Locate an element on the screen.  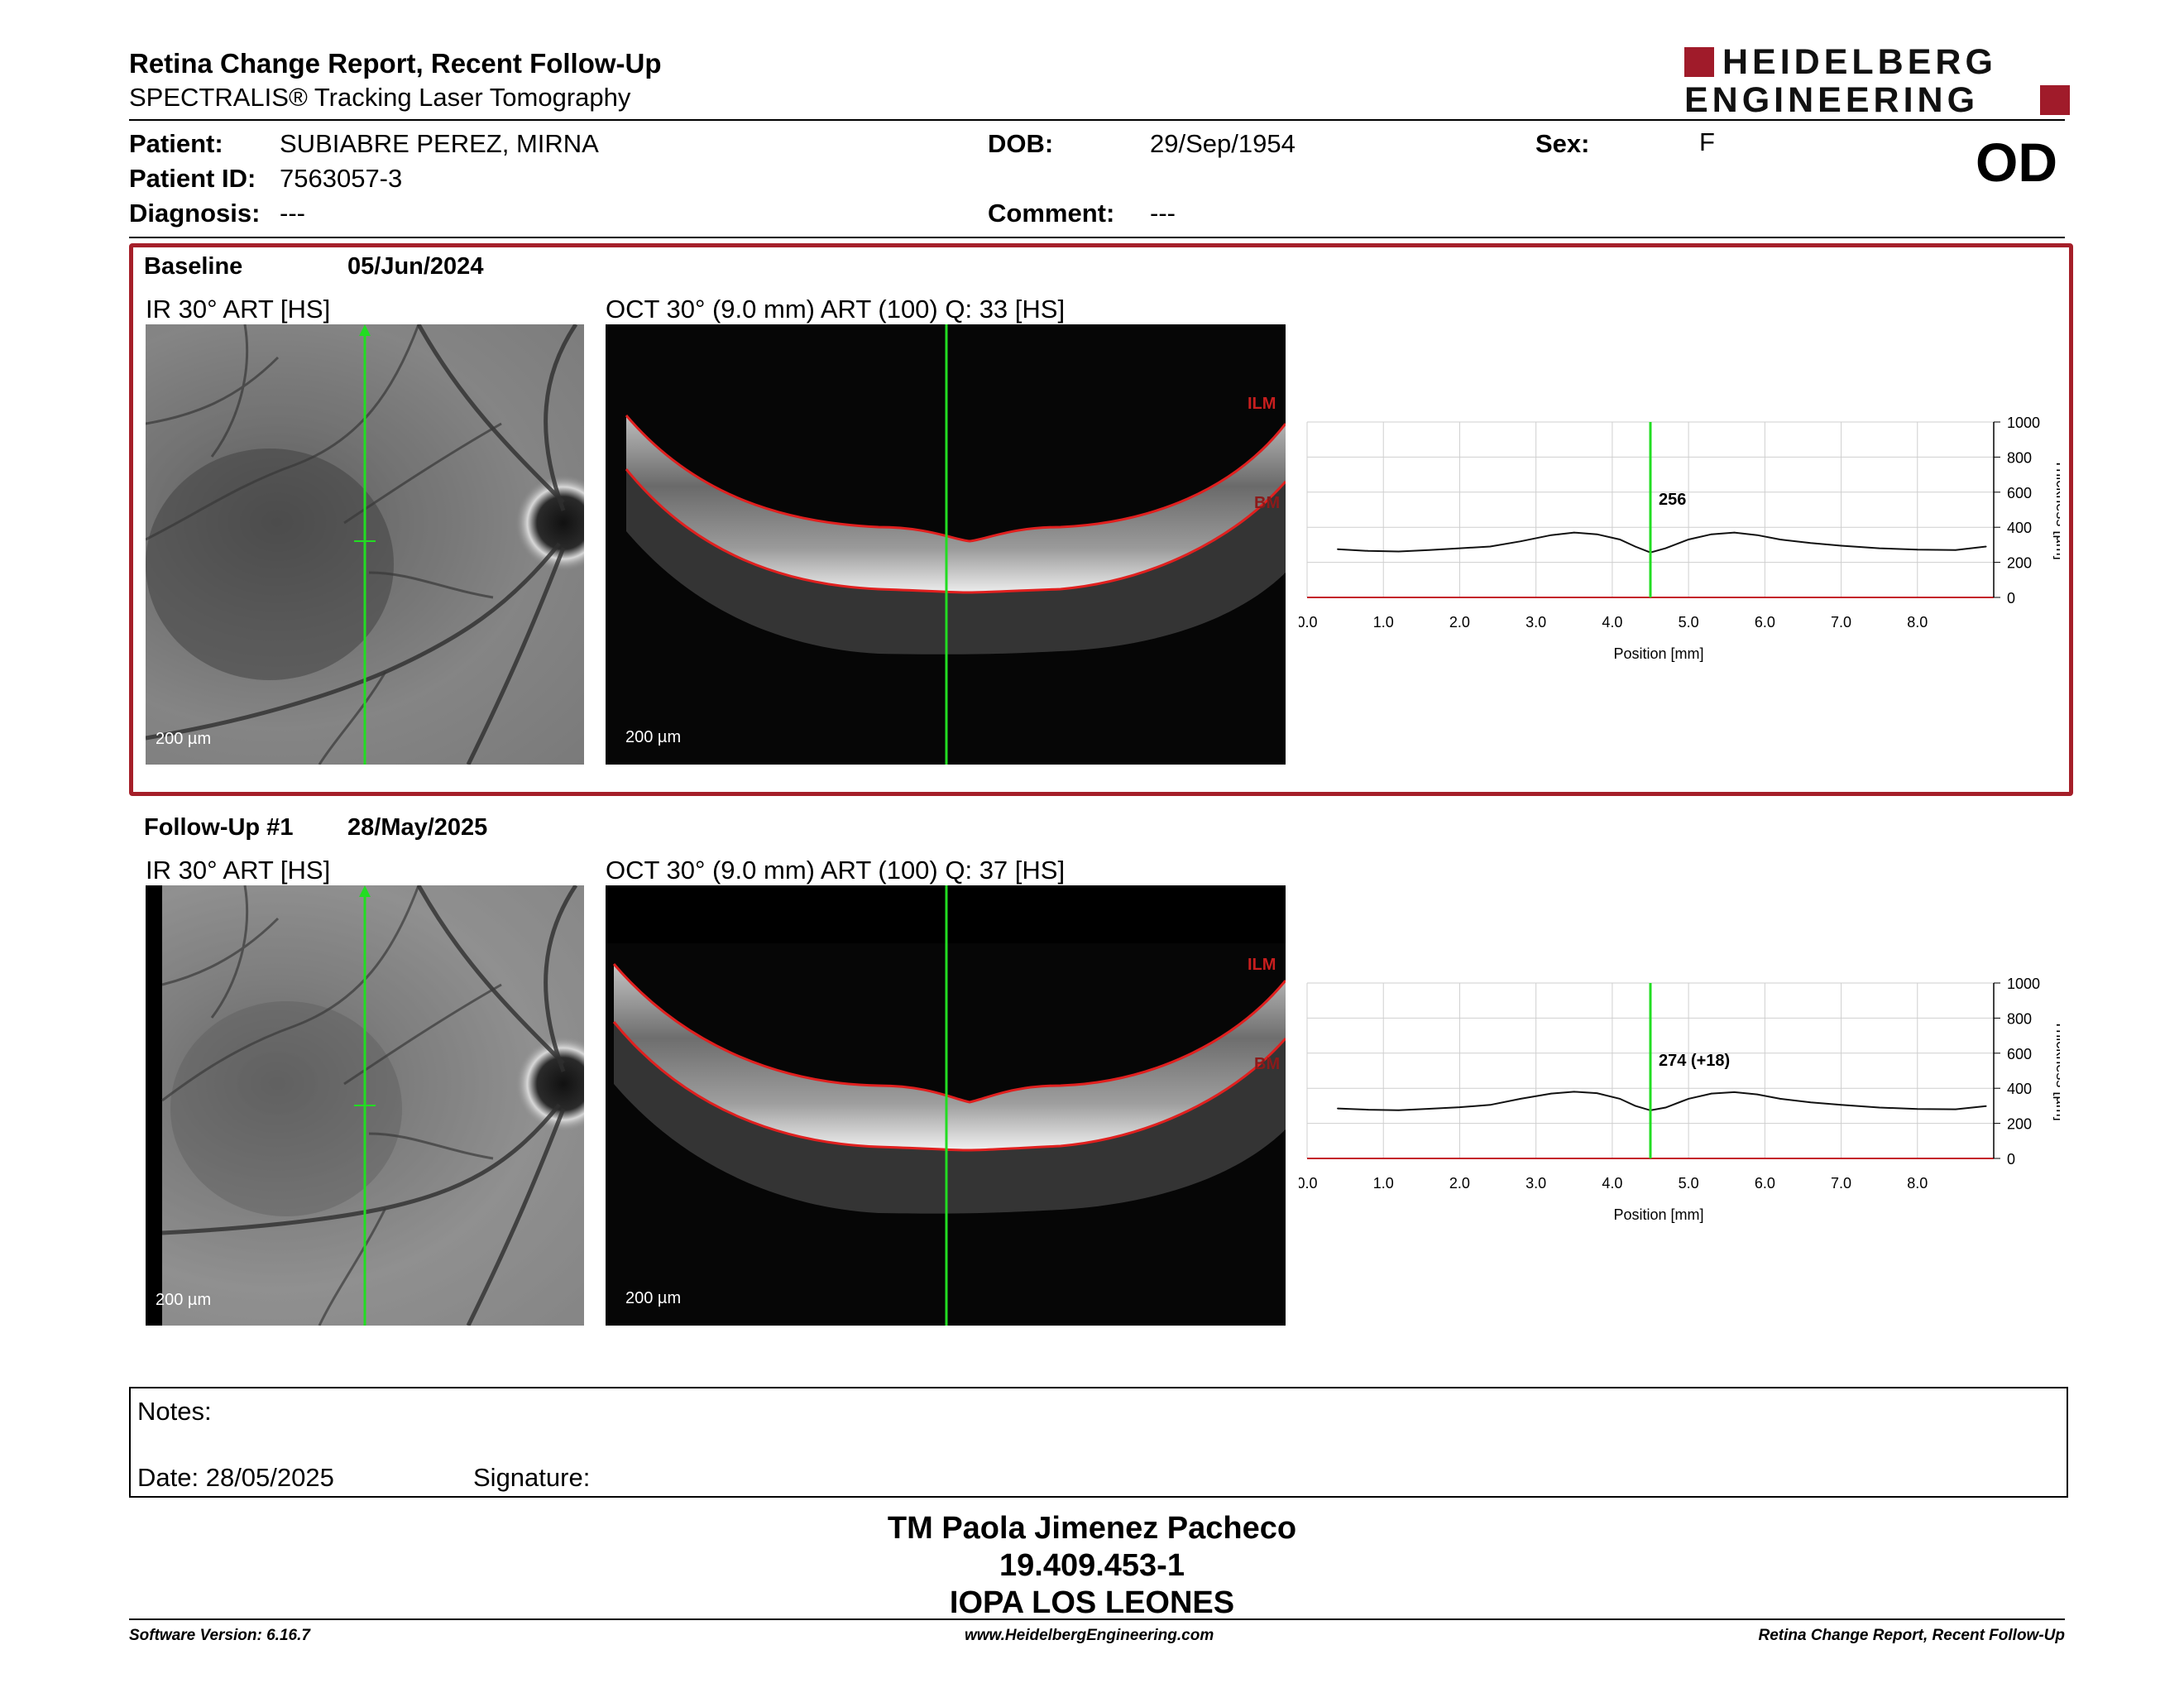
notes-box: Notes: Date: 28/05/2025 Signature: is located at coordinates (1098, 1442).